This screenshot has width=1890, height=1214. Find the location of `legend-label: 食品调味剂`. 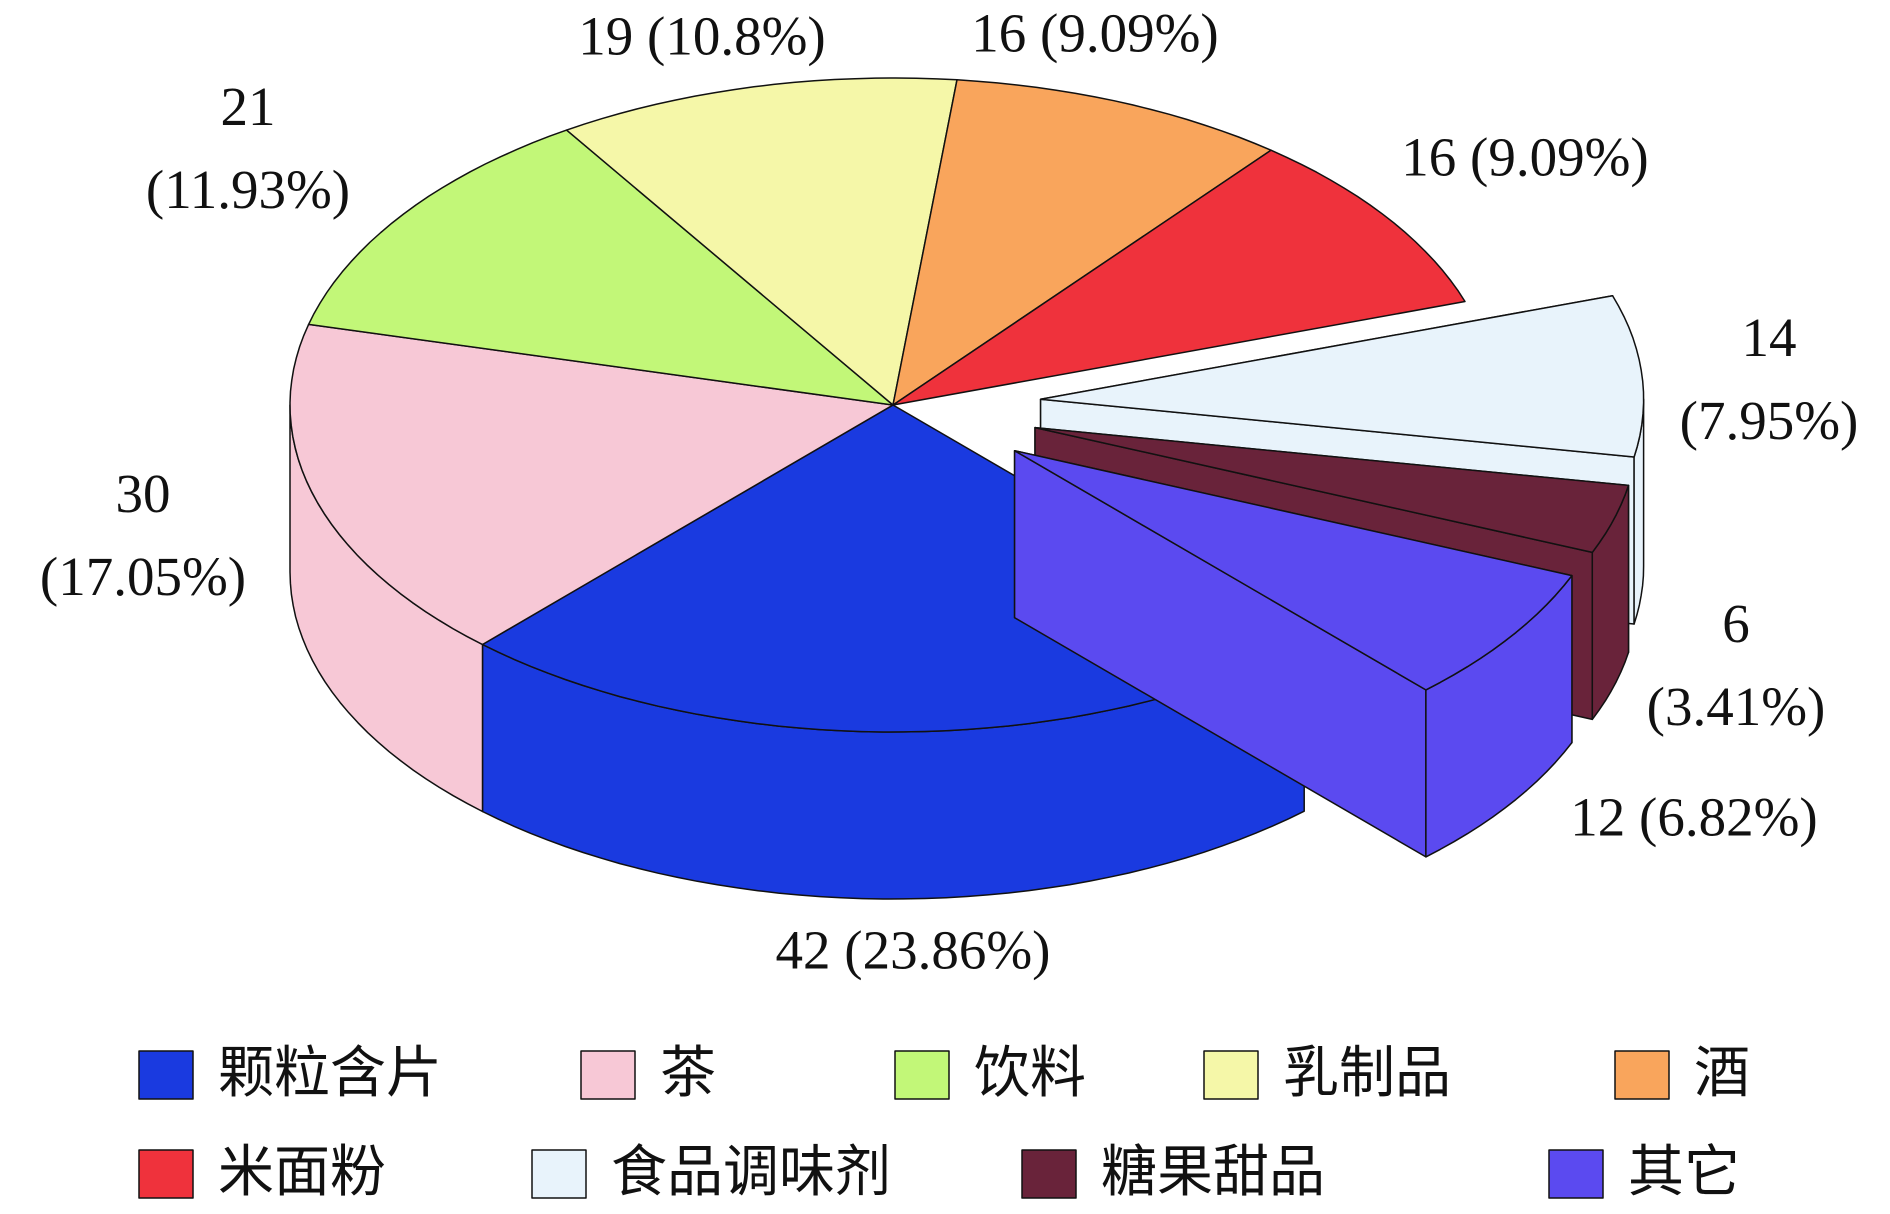

legend-label: 食品调味剂 is located at coordinates (751, 1172).